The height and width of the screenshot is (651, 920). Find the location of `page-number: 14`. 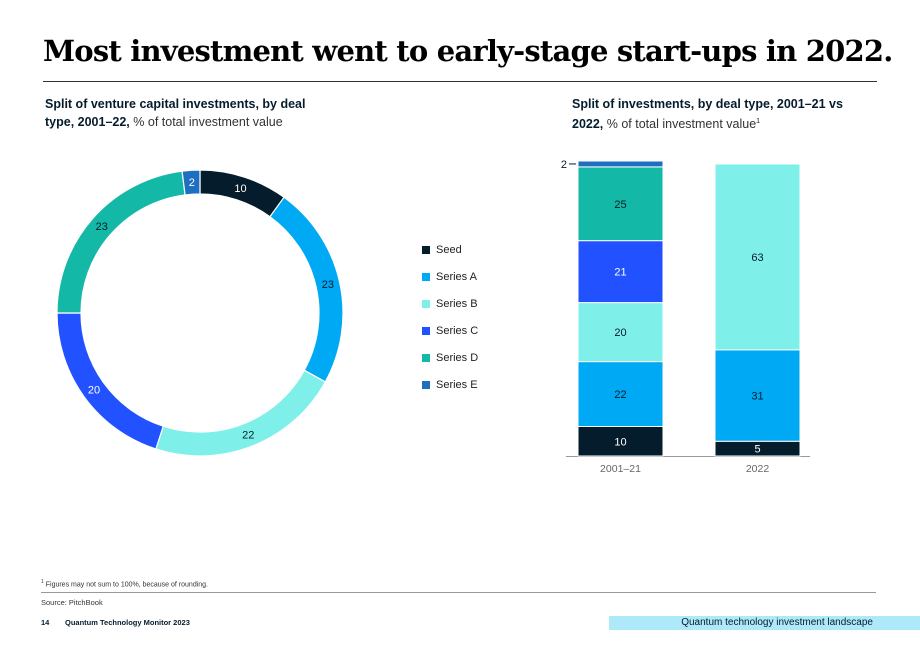

page-number: 14 is located at coordinates (45, 622).